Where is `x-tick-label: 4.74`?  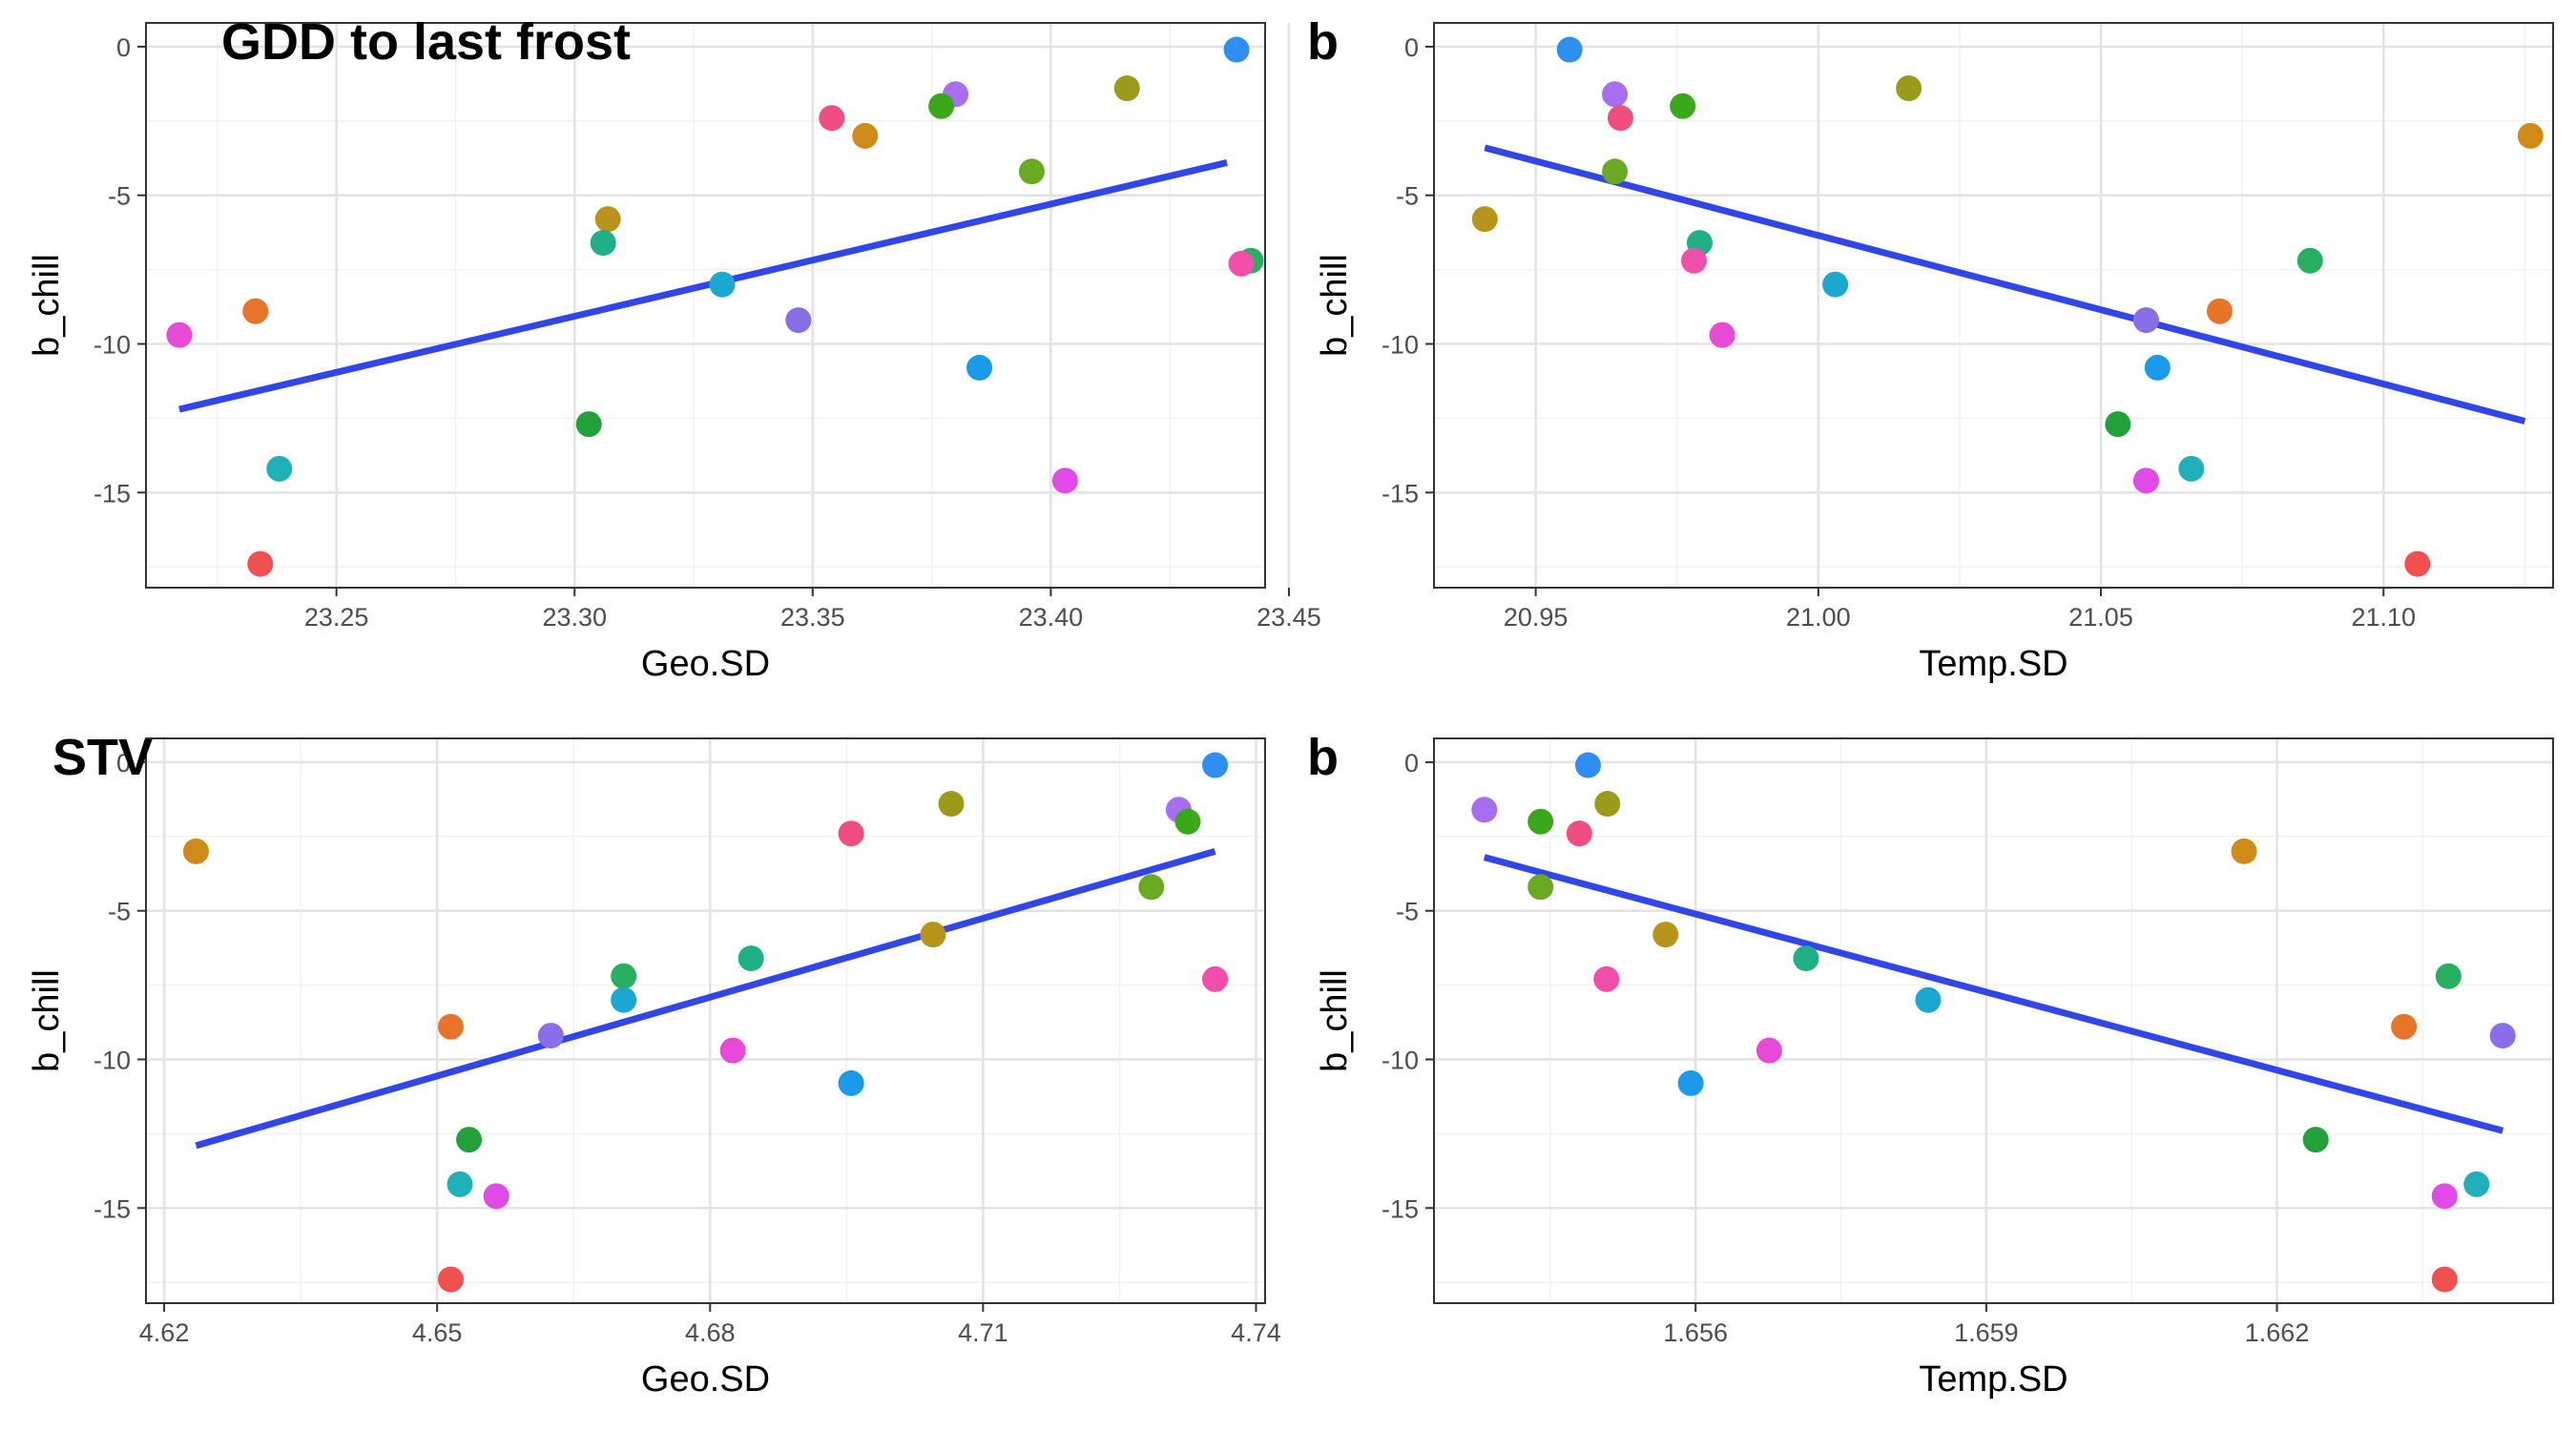 x-tick-label: 4.74 is located at coordinates (1256, 1332).